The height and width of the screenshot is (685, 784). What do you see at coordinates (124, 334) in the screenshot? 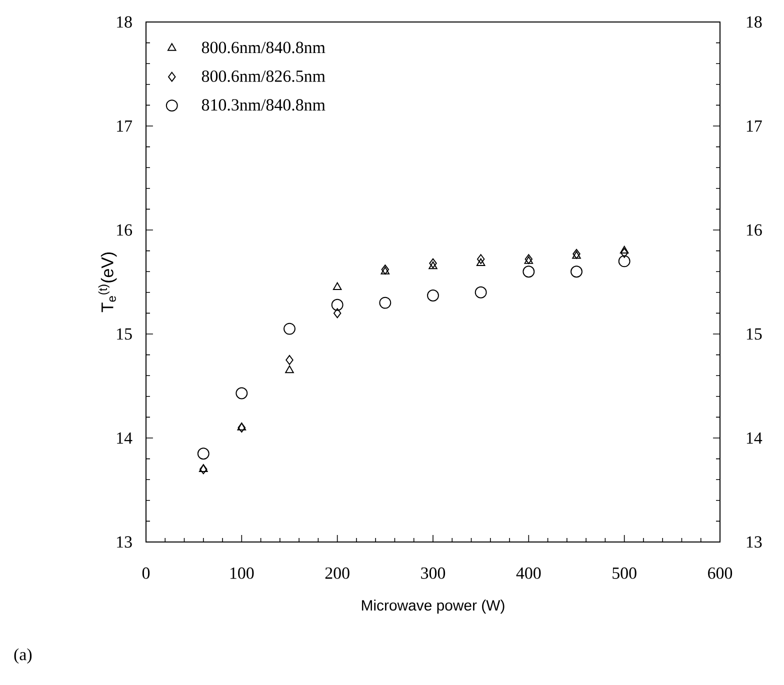
I see `y-tick-label: 15` at bounding box center [124, 334].